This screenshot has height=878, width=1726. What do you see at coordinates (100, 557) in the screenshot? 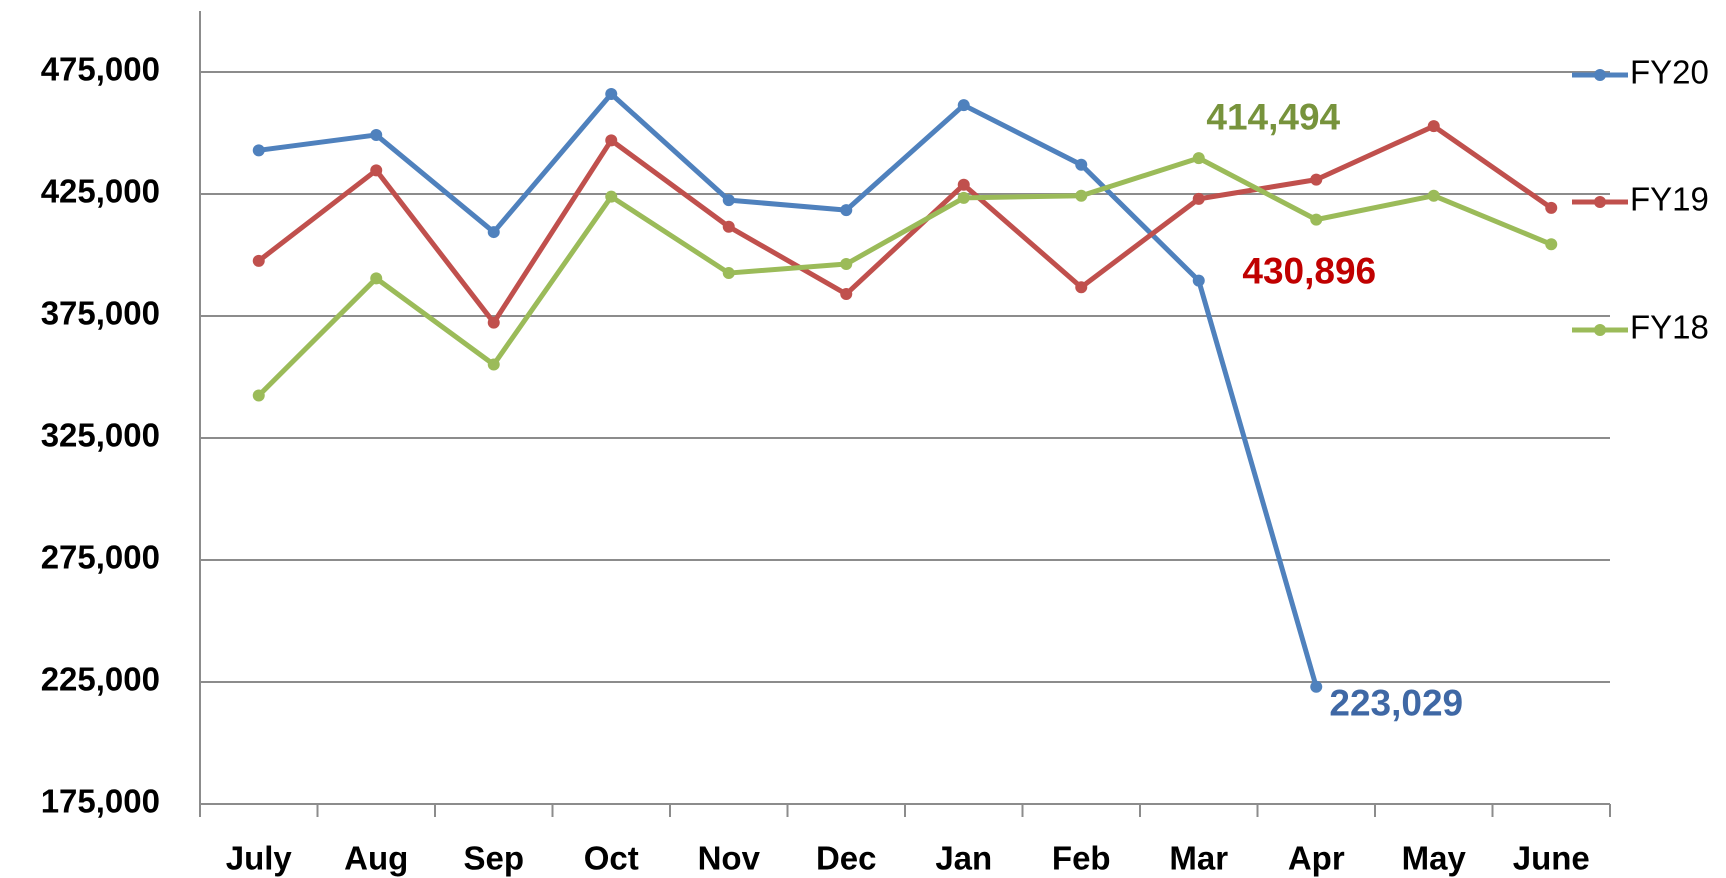
I see `y-tick-label: 275,000` at bounding box center [100, 557].